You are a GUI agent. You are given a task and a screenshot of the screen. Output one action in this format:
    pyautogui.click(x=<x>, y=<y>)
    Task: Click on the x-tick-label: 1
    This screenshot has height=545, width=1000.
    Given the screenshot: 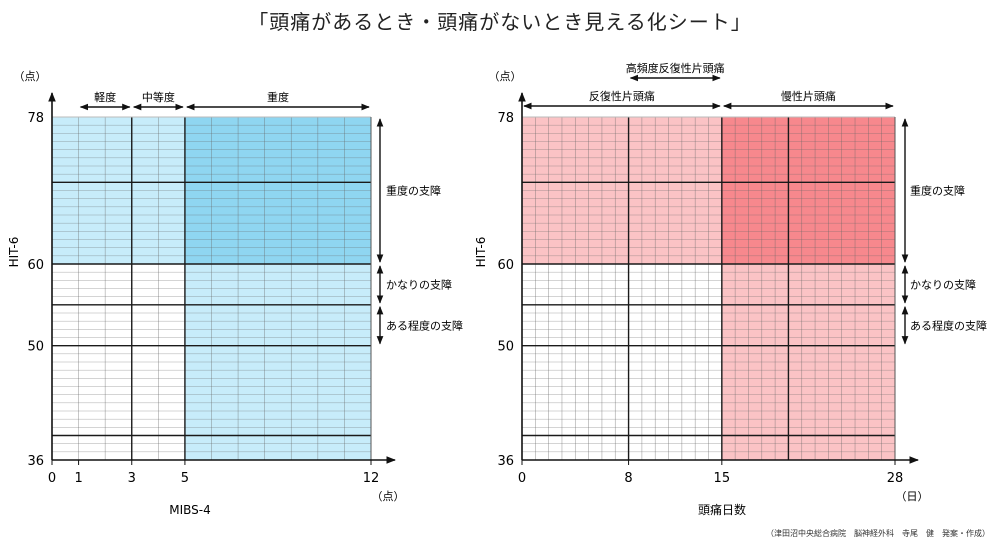 What is the action you would take?
    pyautogui.click(x=78, y=478)
    